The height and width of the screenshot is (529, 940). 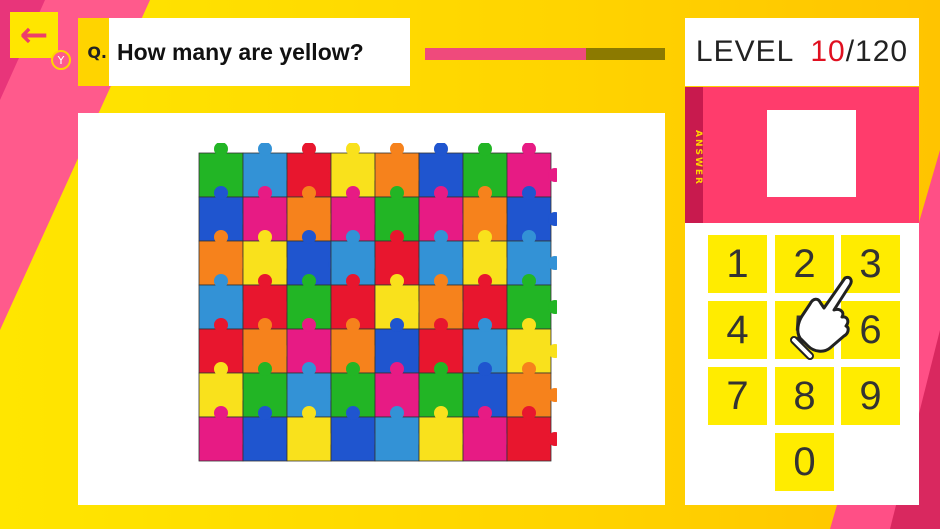 I want to click on key-9: 9, so click(x=870, y=396).